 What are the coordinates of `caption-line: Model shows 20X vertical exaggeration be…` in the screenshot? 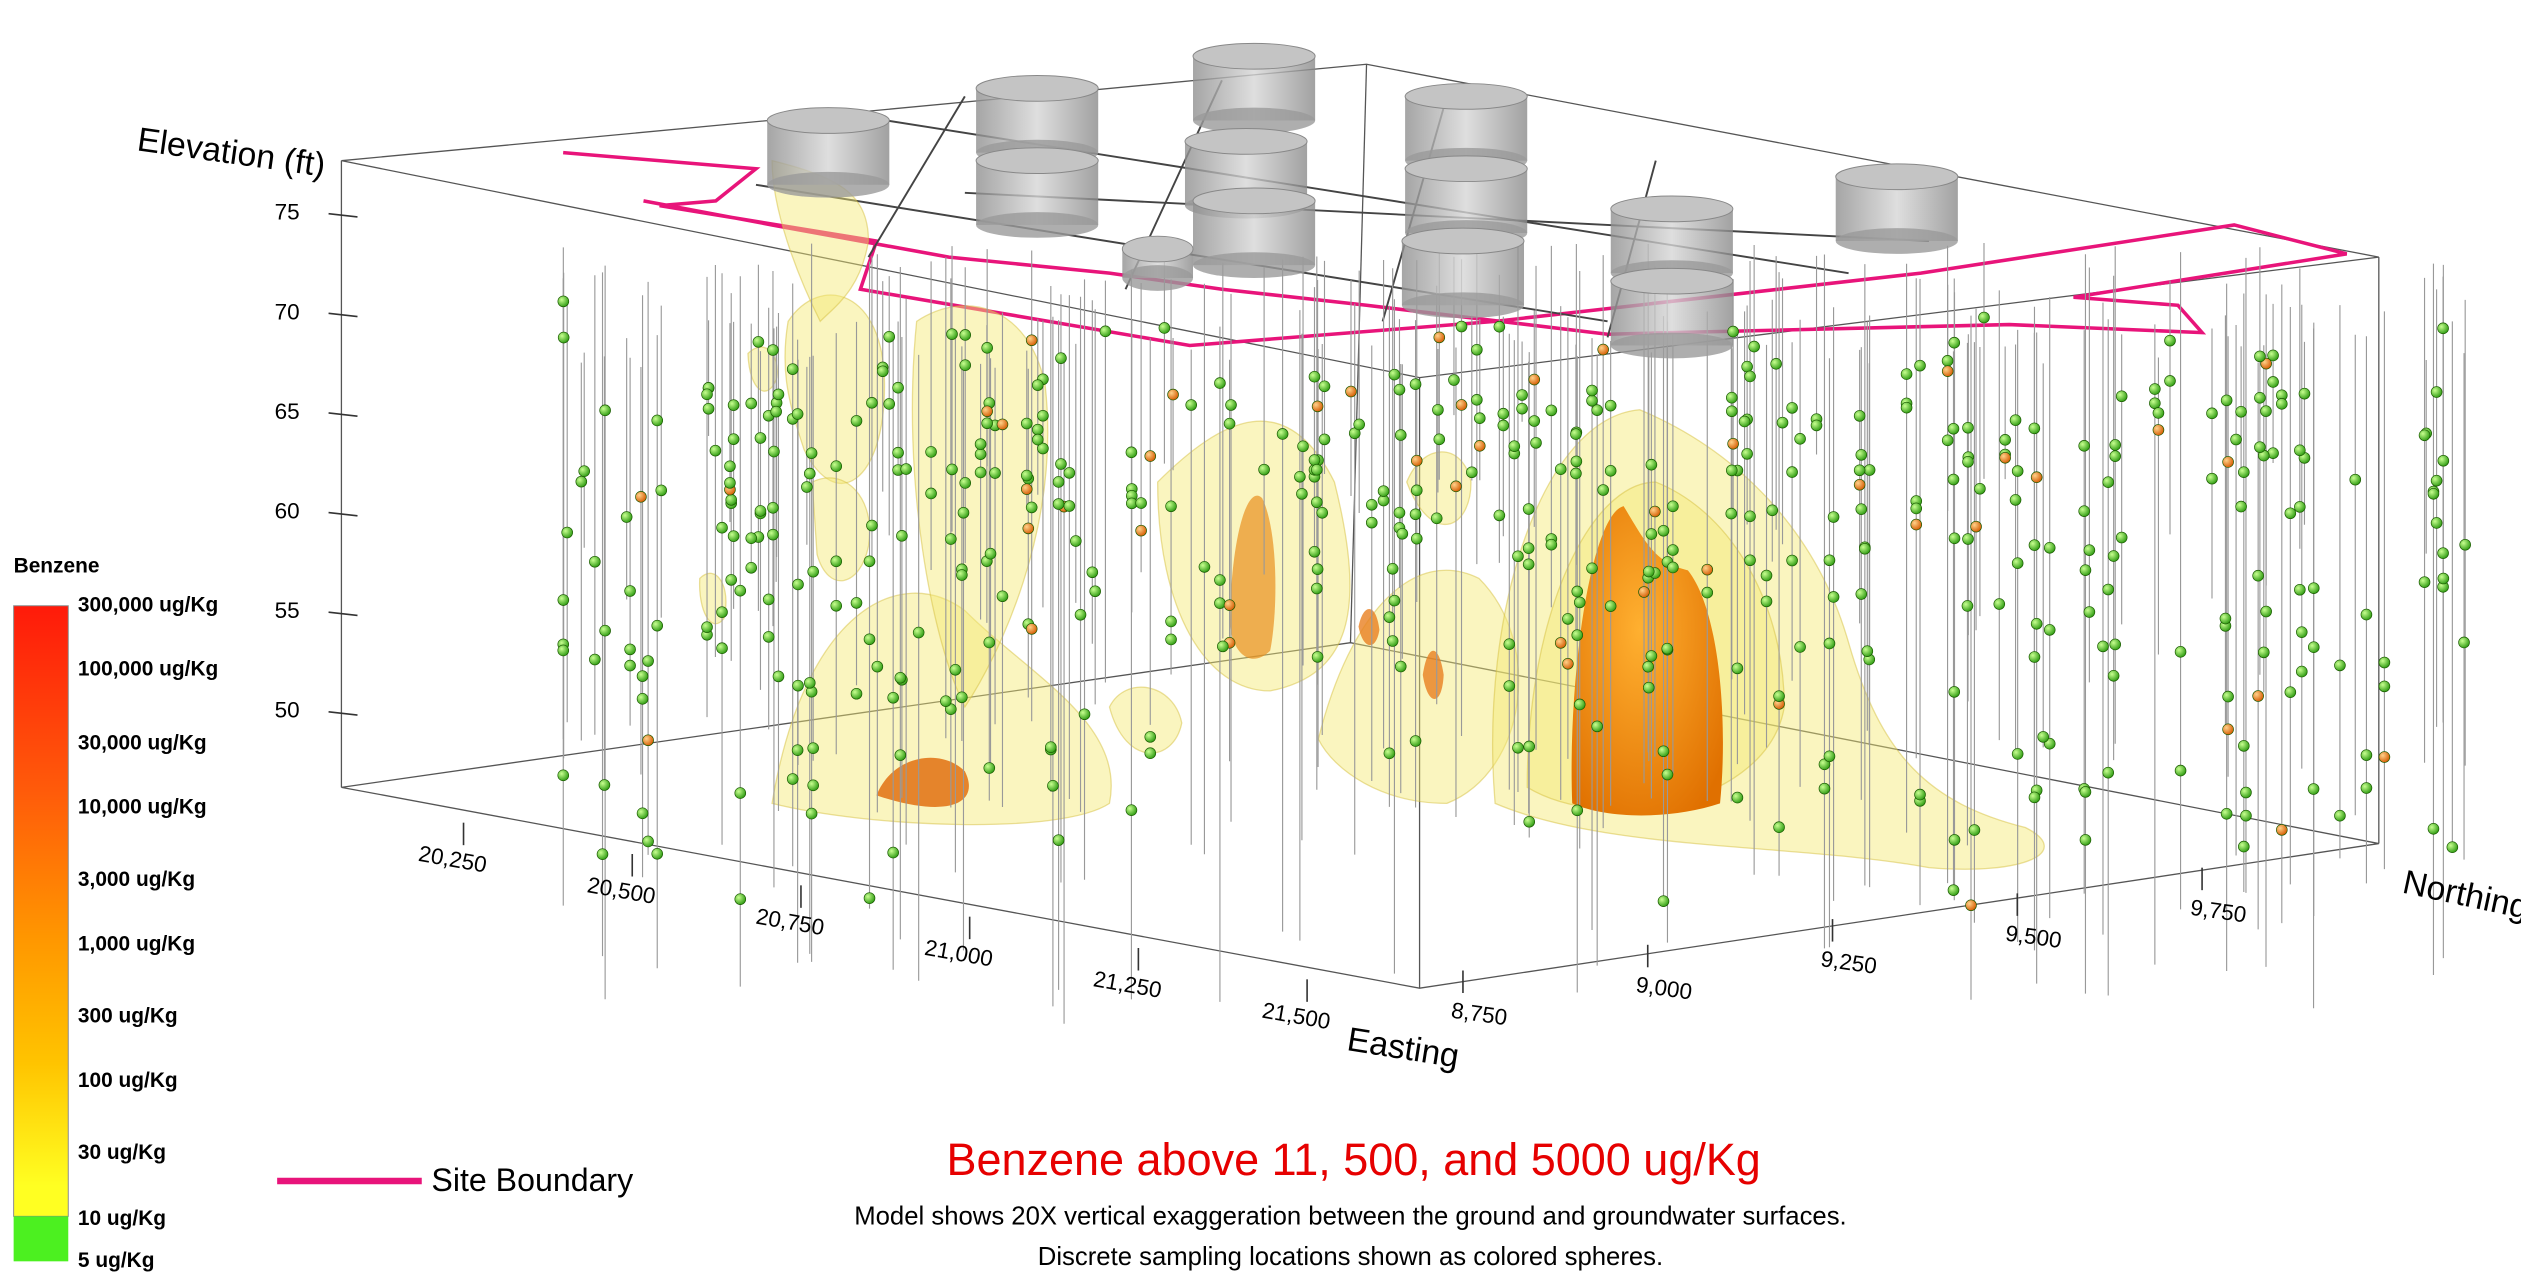 It's located at (1350, 1217).